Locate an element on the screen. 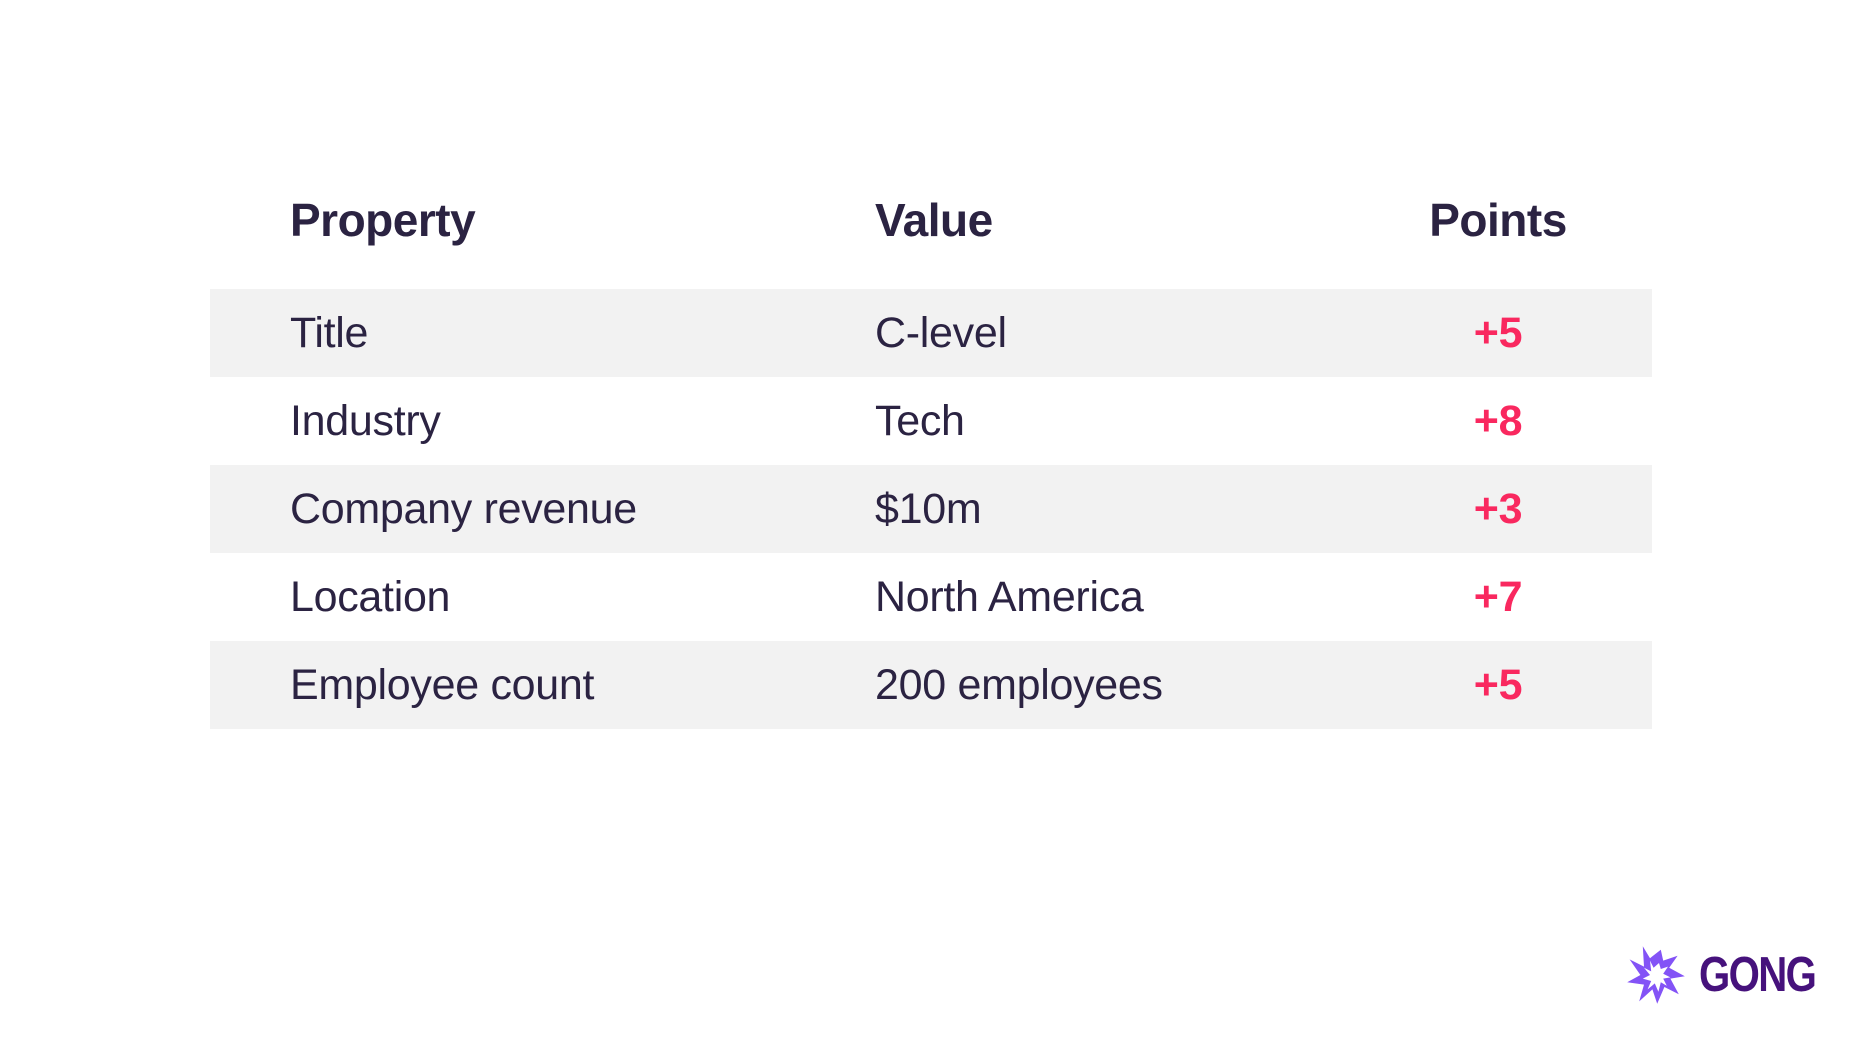 This screenshot has width=1856, height=1052. table-row: Company revenue $10m +3 is located at coordinates (931, 509).